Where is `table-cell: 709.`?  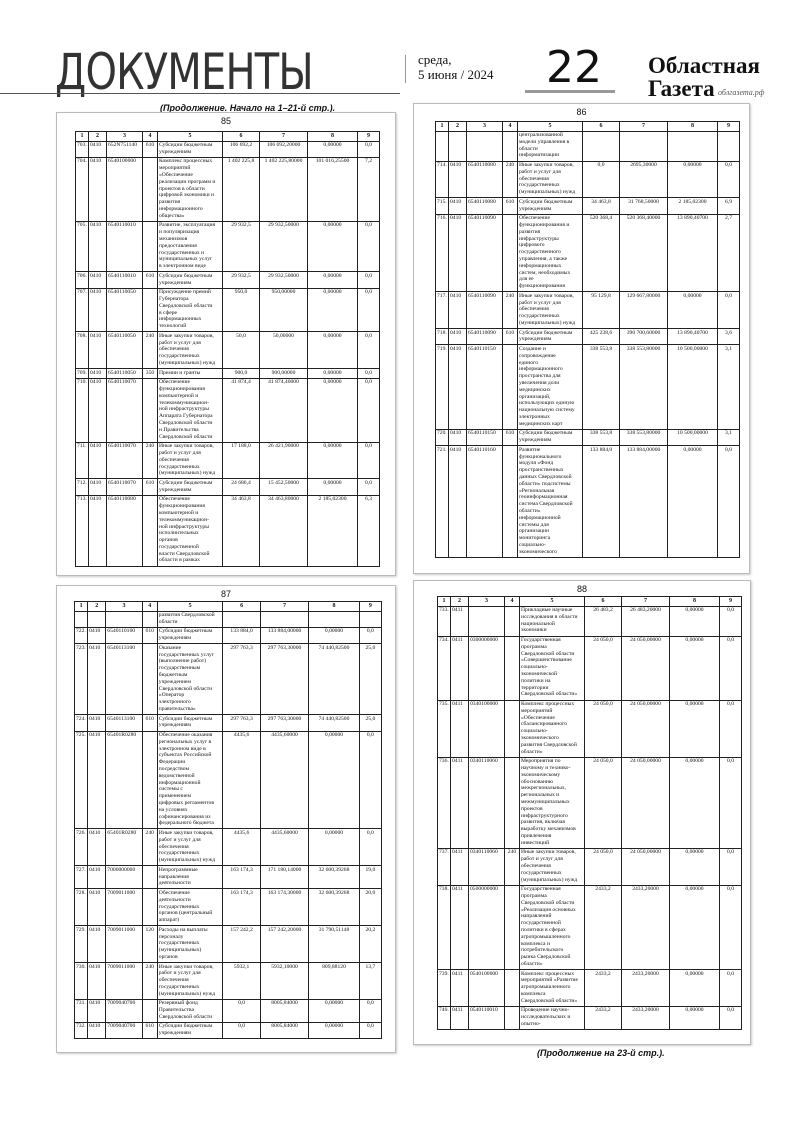 table-cell: 709. is located at coordinates (82, 373).